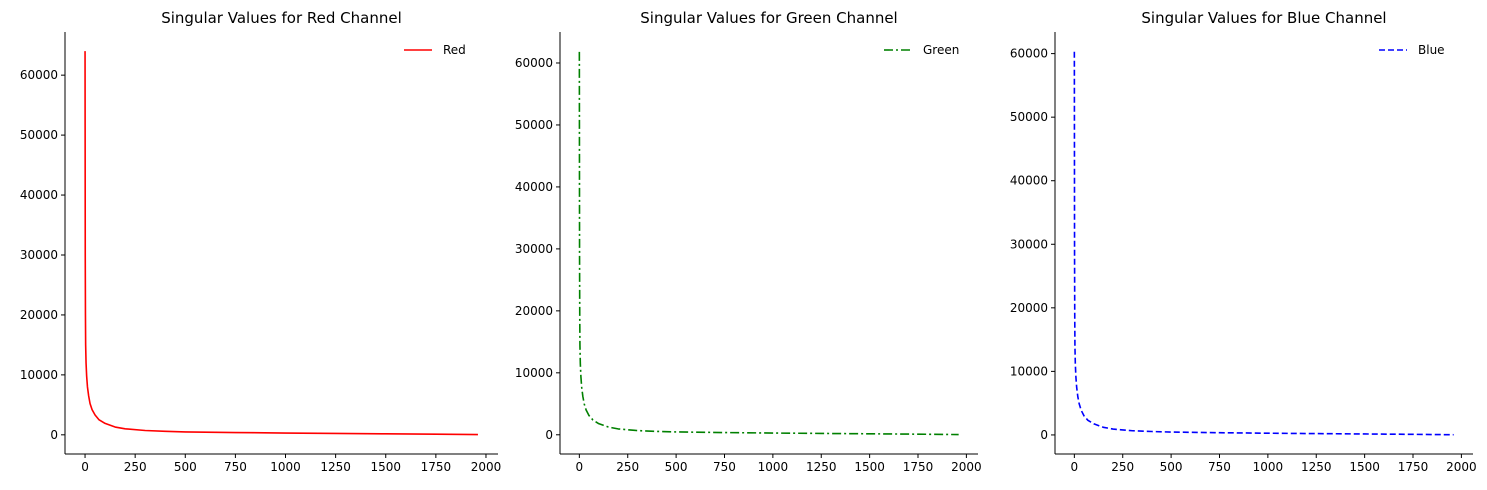  What do you see at coordinates (1431, 50) in the screenshot?
I see `legend-label: Blue` at bounding box center [1431, 50].